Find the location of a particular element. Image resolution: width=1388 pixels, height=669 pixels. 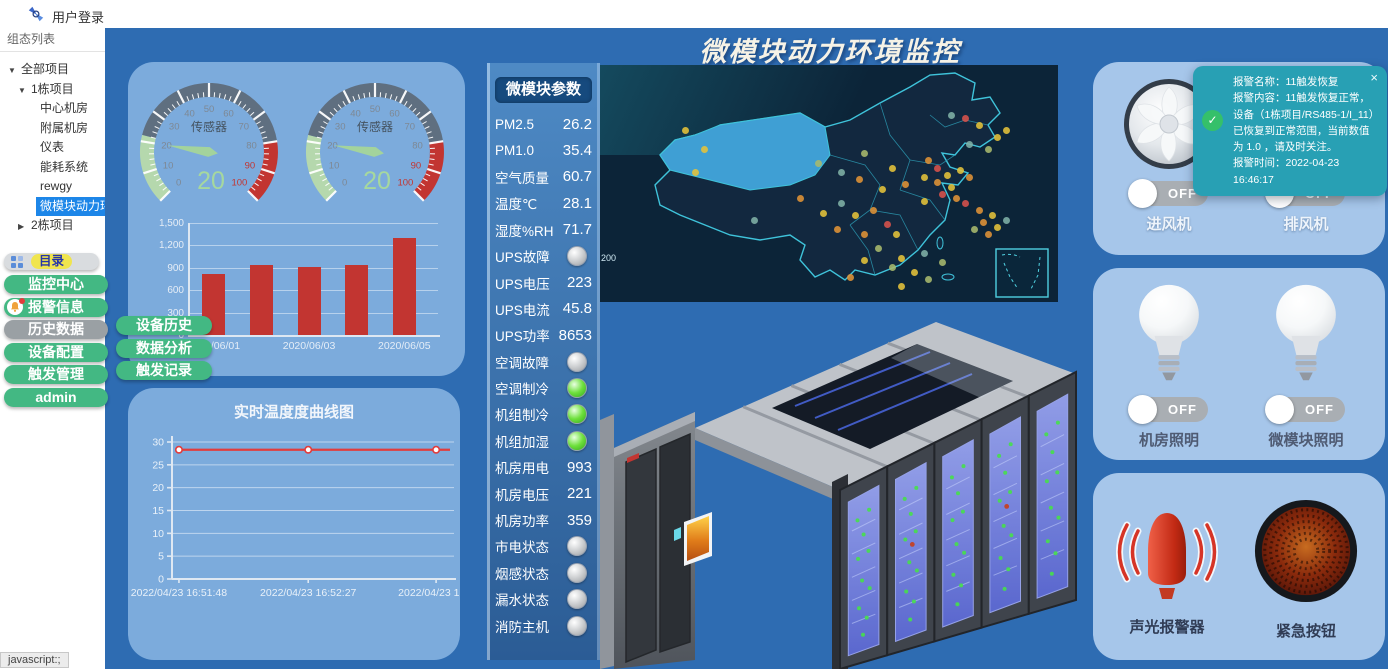

menu-item-报警信息: 报警信息 is located at coordinates (56, 307).